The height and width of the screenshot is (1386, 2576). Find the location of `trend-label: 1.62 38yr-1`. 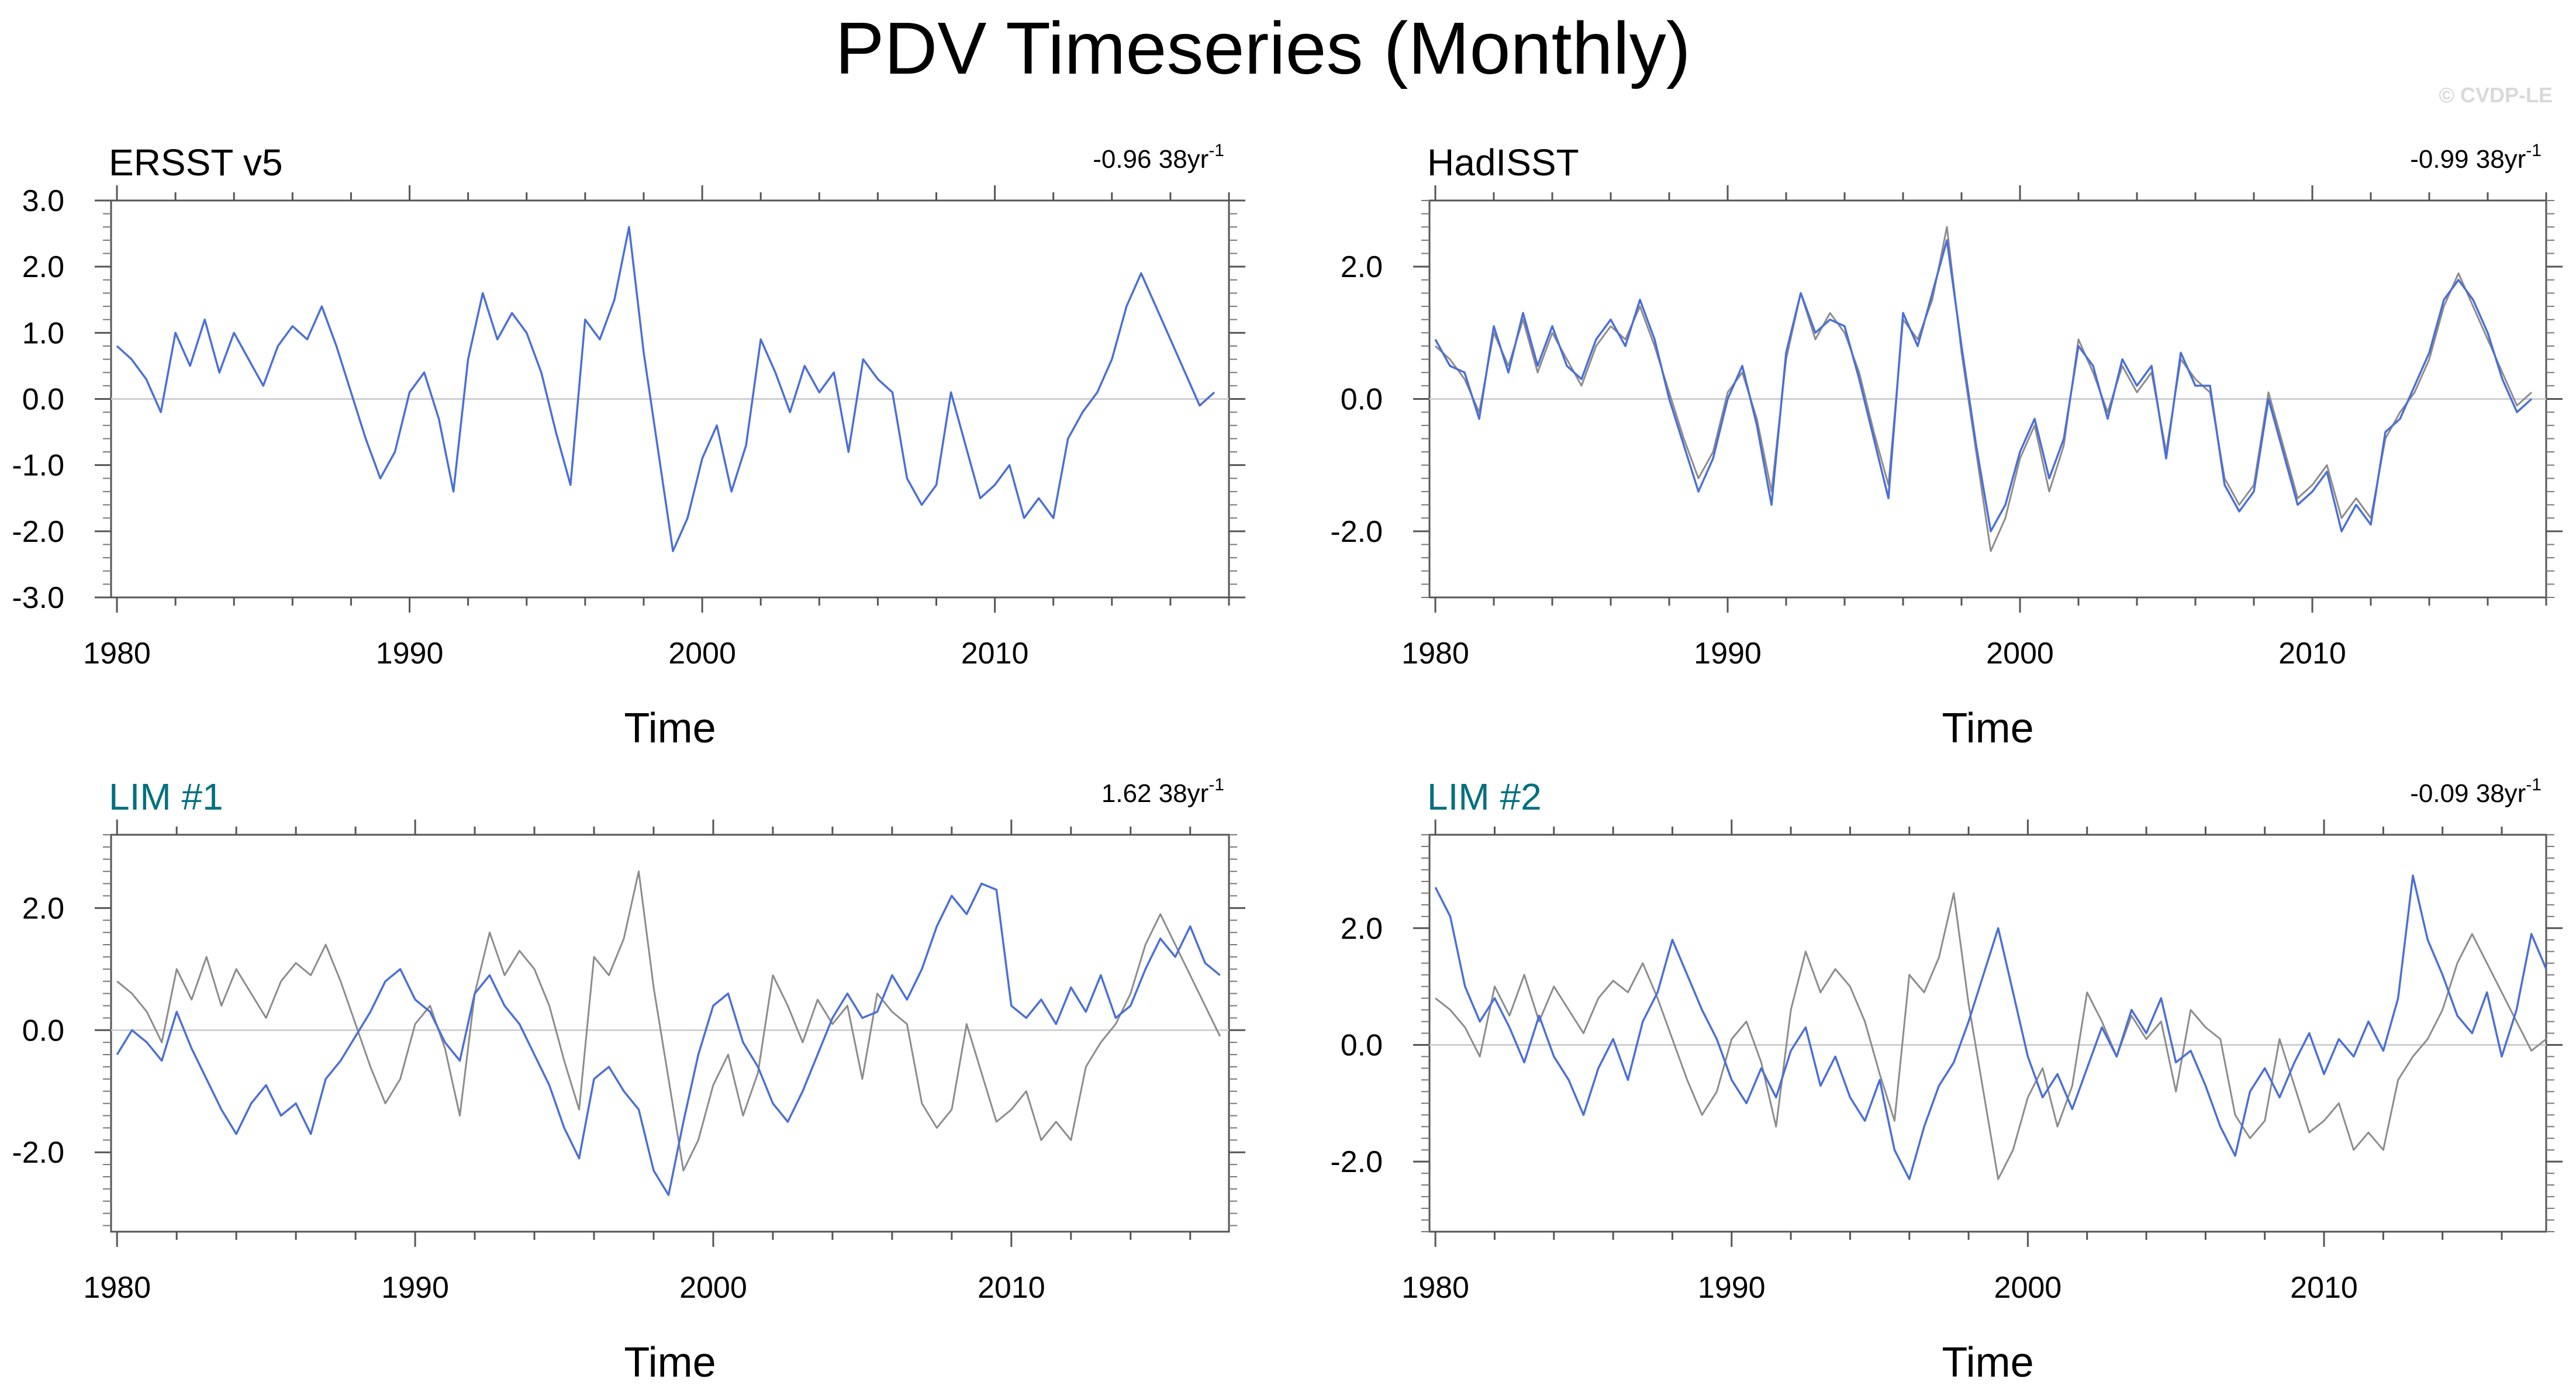

trend-label: 1.62 38yr-1 is located at coordinates (1162, 791).